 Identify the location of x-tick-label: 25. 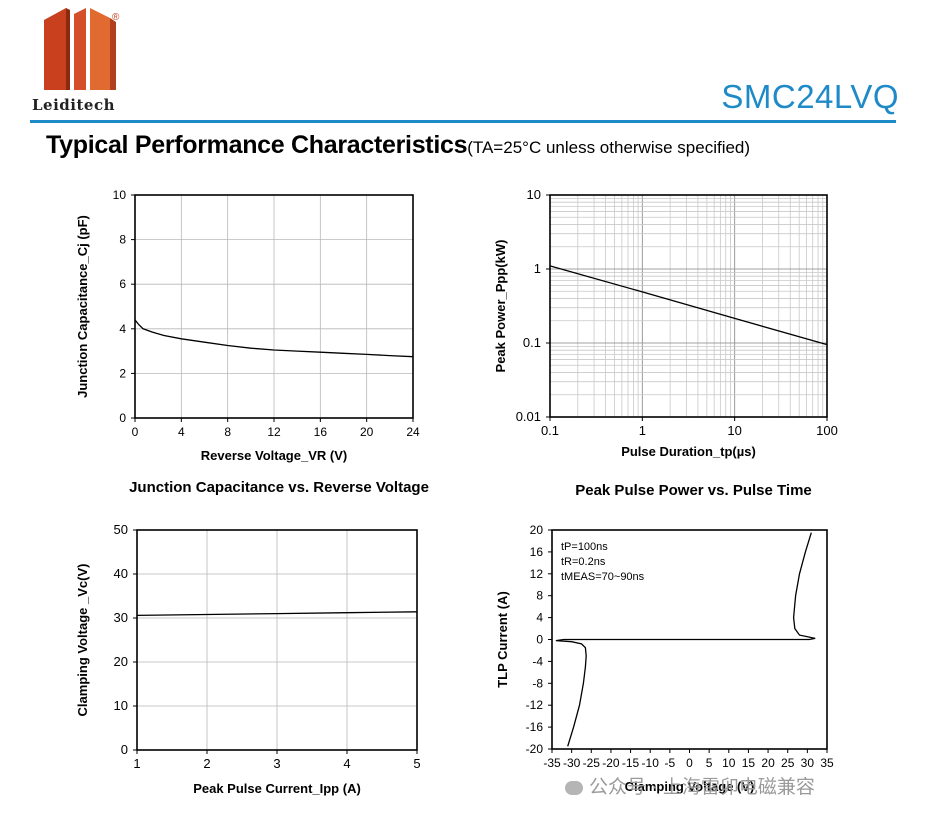
(788, 763).